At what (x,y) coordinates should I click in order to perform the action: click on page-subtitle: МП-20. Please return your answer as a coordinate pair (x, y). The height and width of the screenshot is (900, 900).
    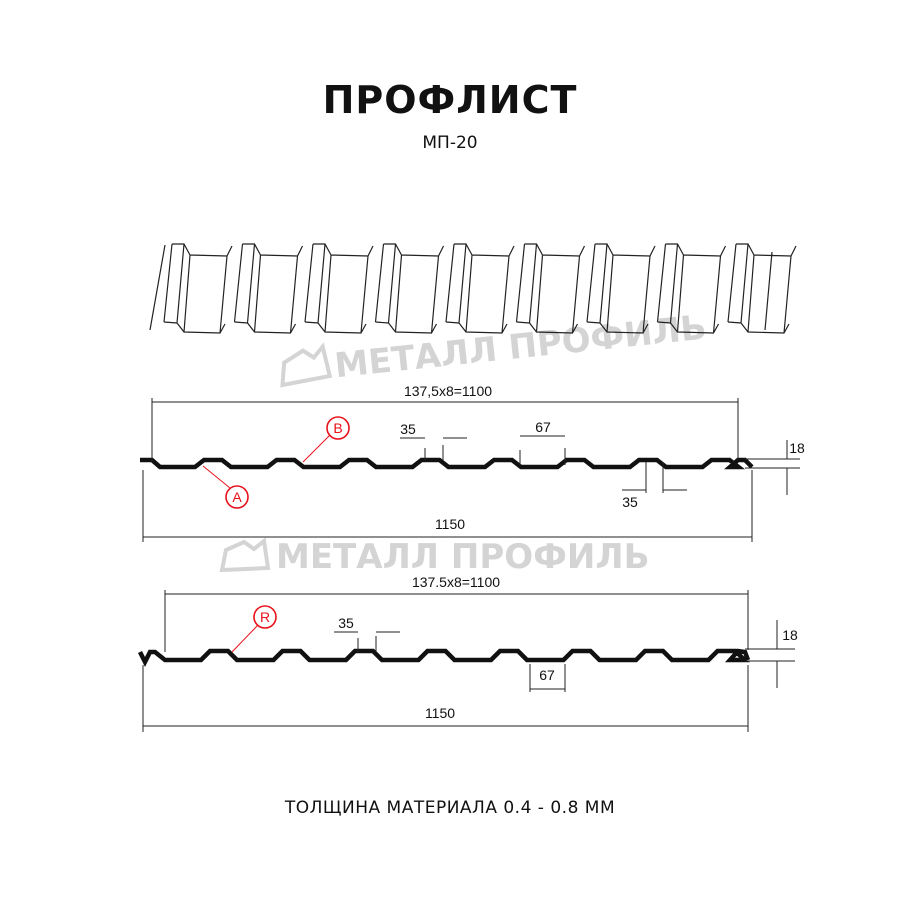
    Looking at the image, I should click on (450, 143).